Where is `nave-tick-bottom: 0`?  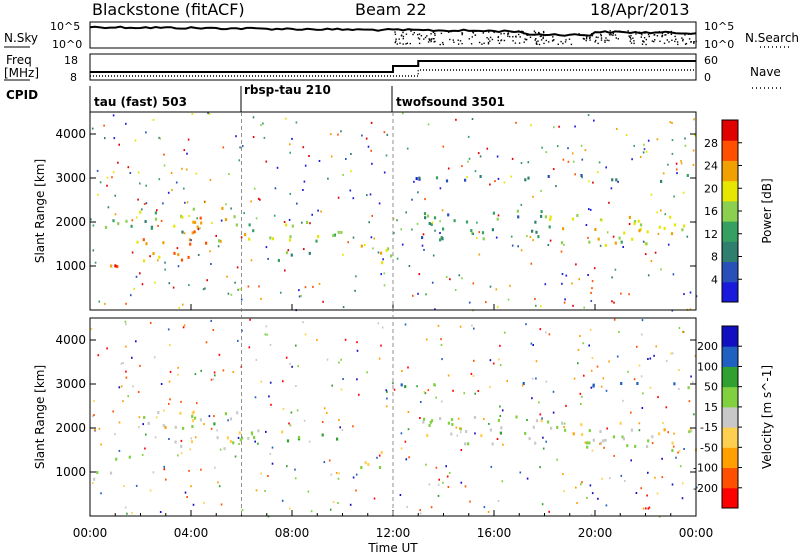
nave-tick-bottom: 0 is located at coordinates (707, 77).